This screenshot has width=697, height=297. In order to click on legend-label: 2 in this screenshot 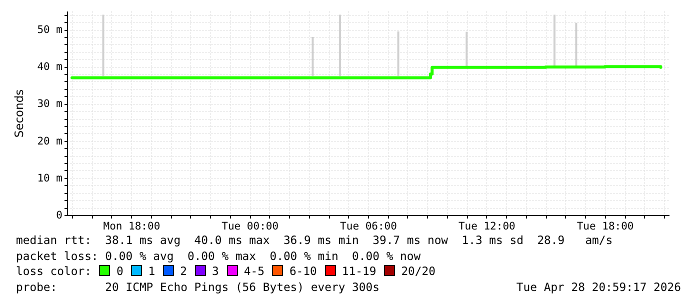, I will do `click(184, 271)`.